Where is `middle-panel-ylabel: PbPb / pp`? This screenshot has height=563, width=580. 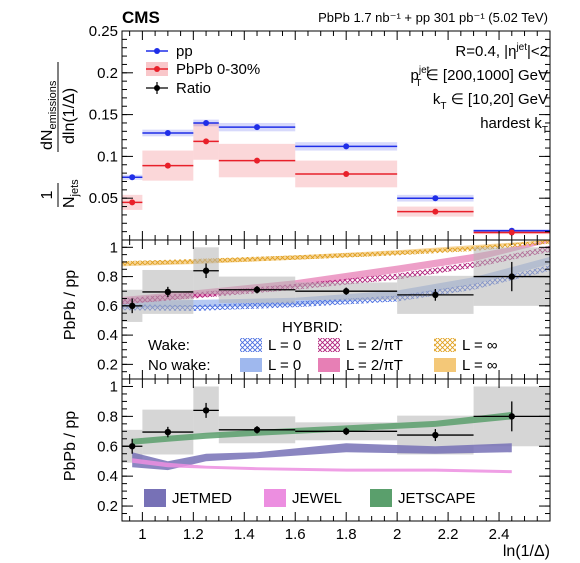
middle-panel-ylabel: PbPb / pp is located at coordinates (70, 305).